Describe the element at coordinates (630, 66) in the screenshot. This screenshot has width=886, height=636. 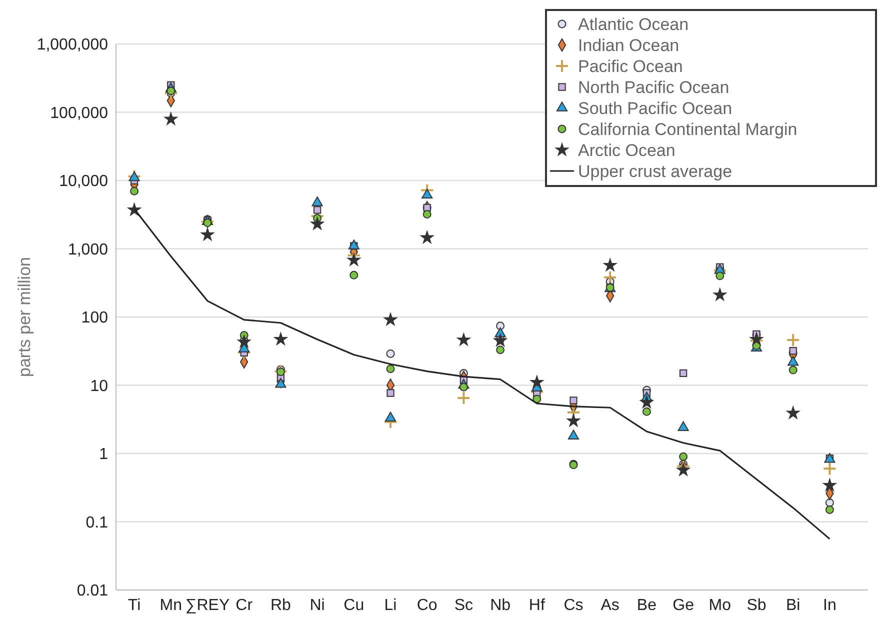
I see `legend-label: Pacific Ocean` at that location.